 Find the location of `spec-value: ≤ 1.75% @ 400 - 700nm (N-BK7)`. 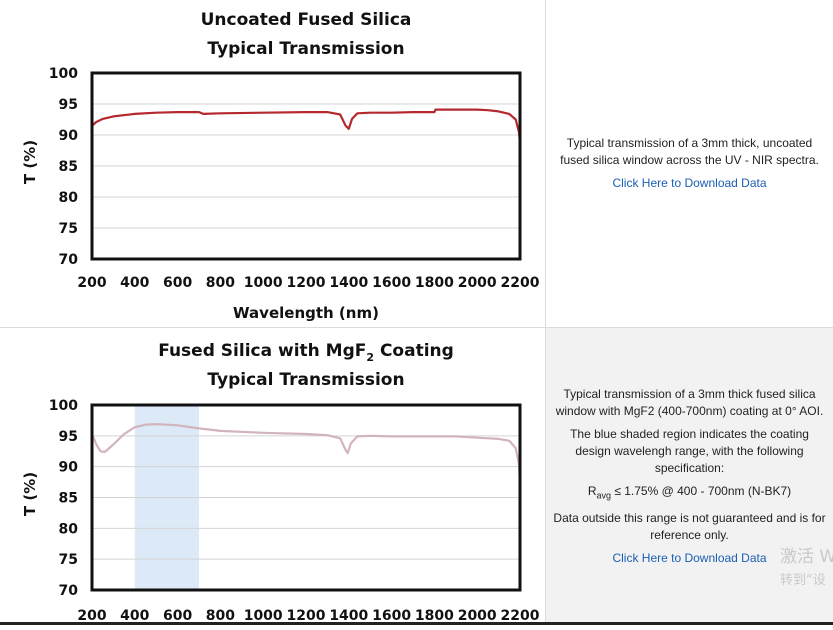

spec-value: ≤ 1.75% @ 400 - 700nm (N-BK7) is located at coordinates (701, 490).